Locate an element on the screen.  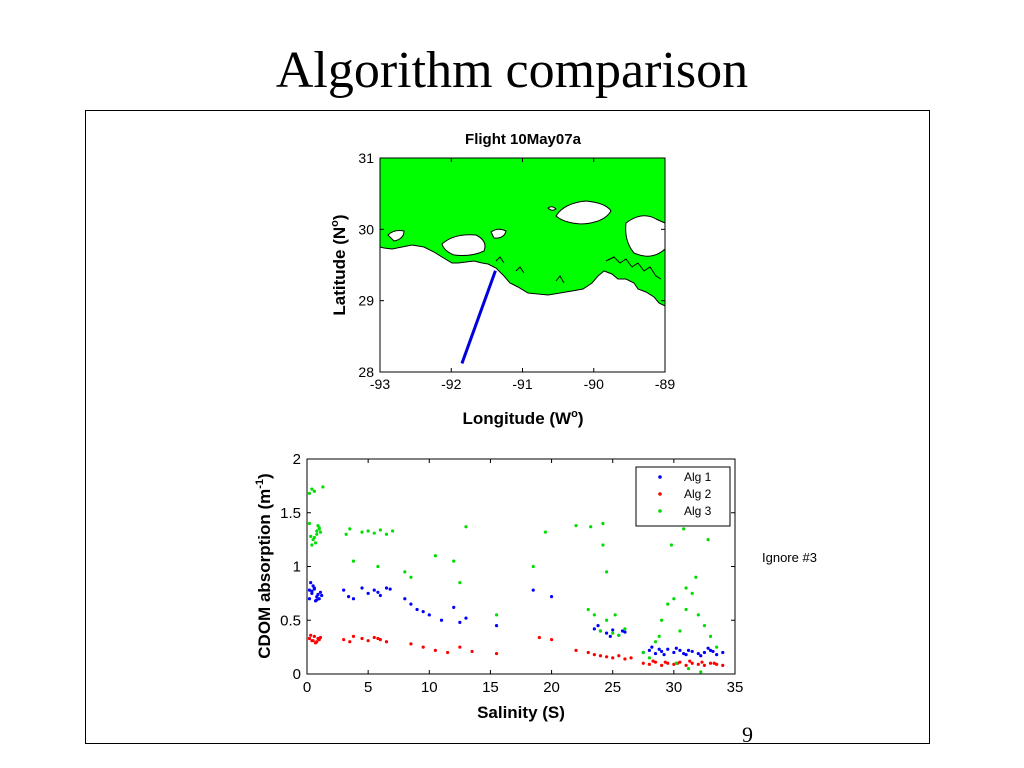
map-y-tick-label: 31 is located at coordinates (366, 158).